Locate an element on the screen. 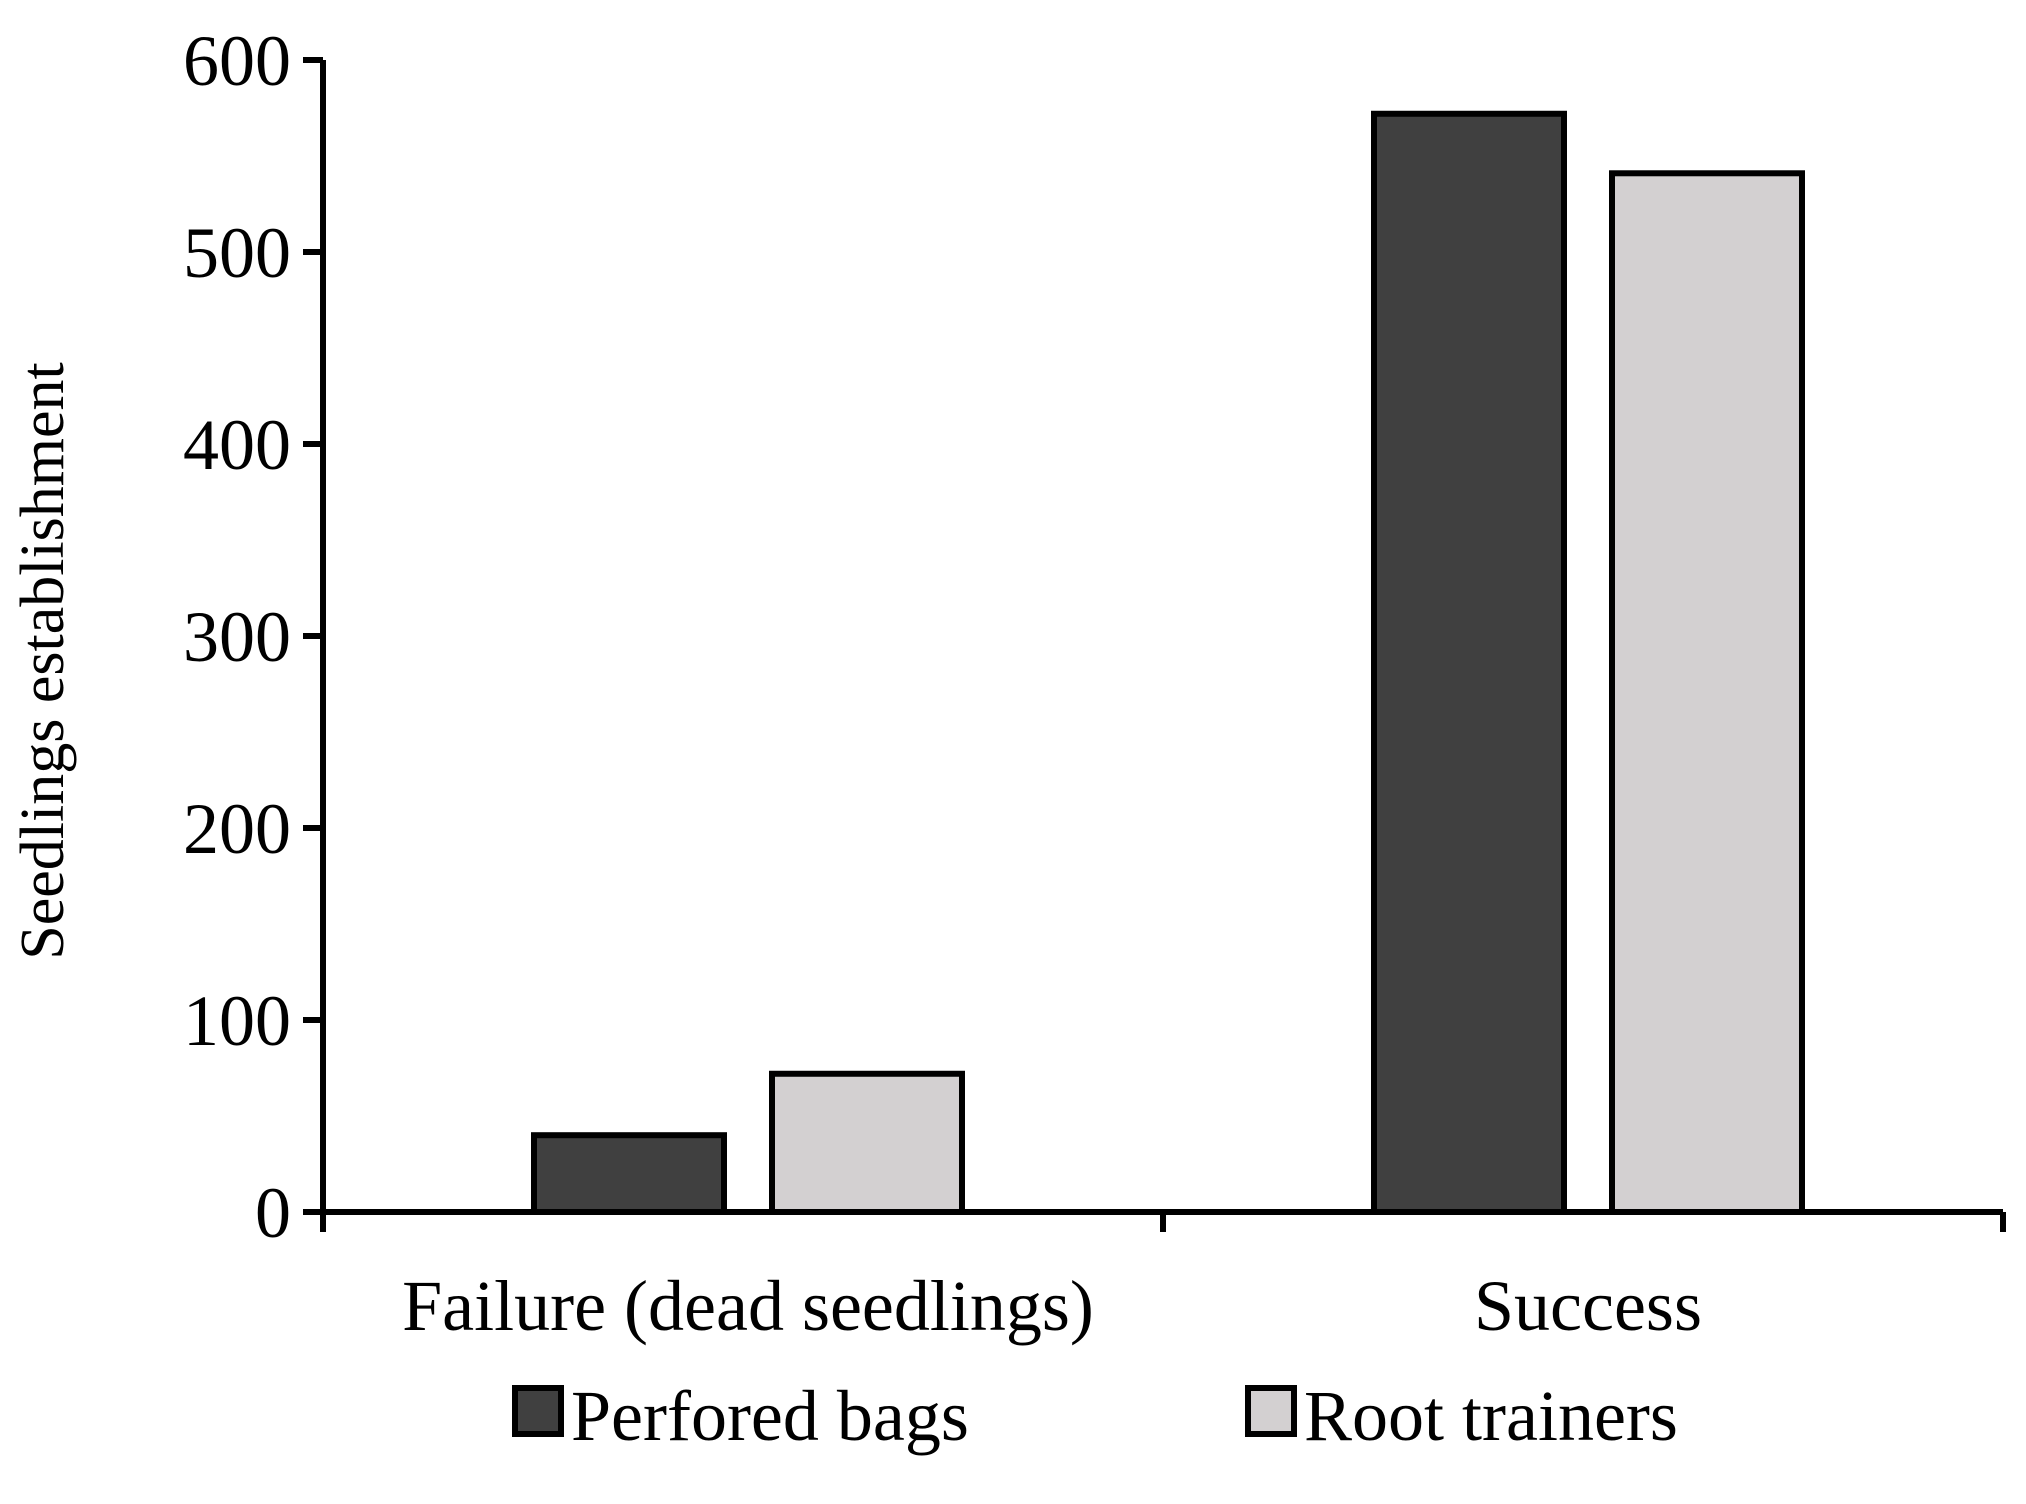 The image size is (2026, 1504). y-tick-label: 500 is located at coordinates (237, 253).